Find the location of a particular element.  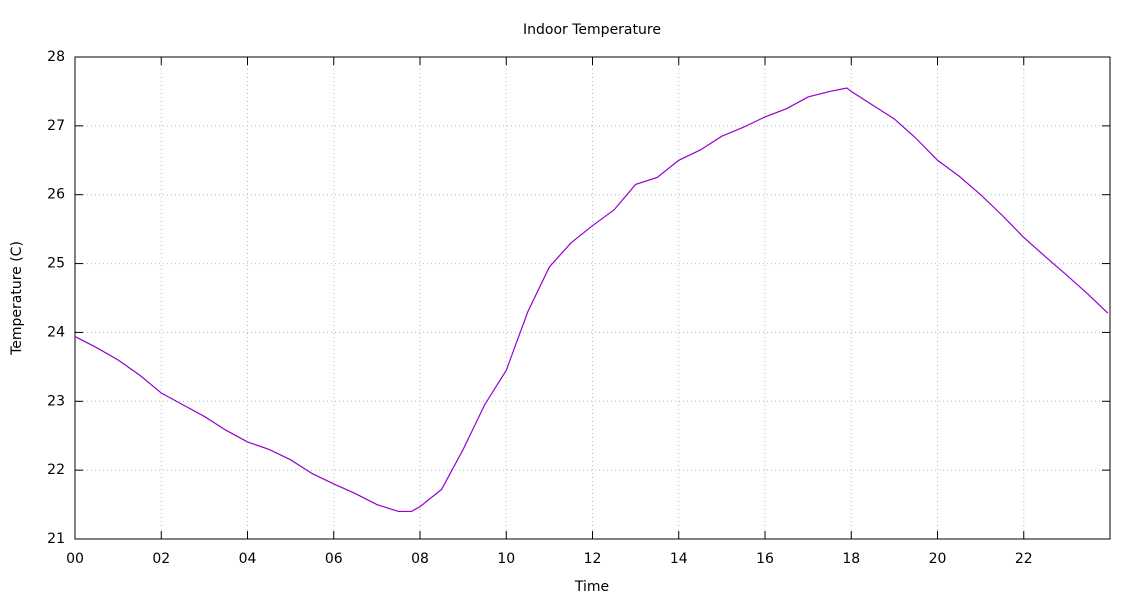

y-tick-label: 24 is located at coordinates (56, 332).